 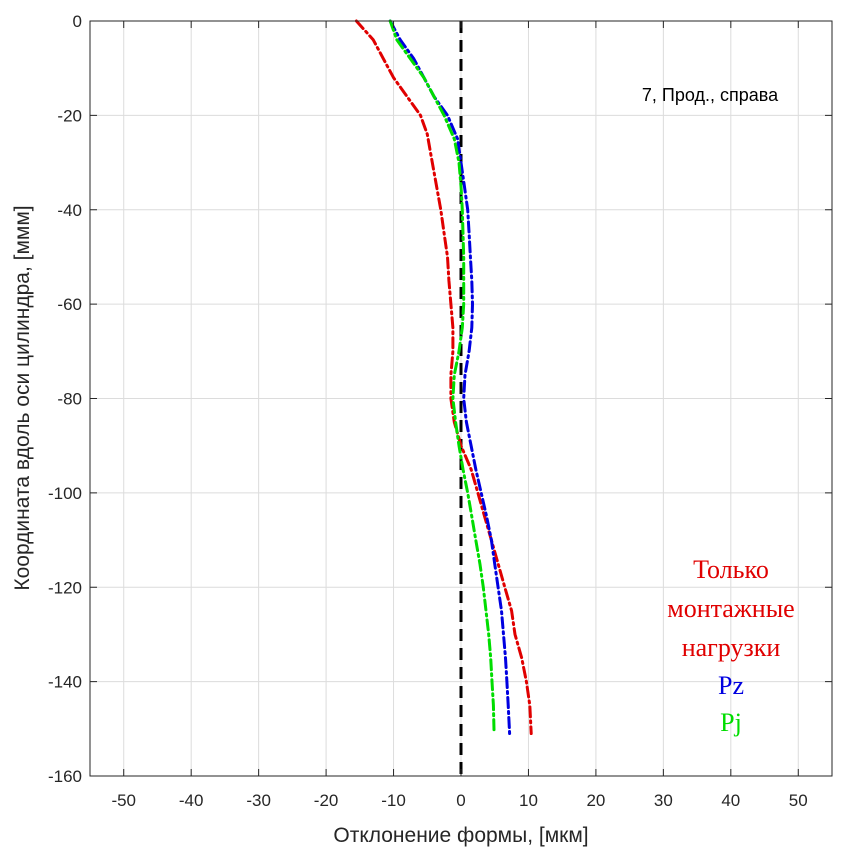 I want to click on x-tick-label: 10, so click(x=528, y=800).